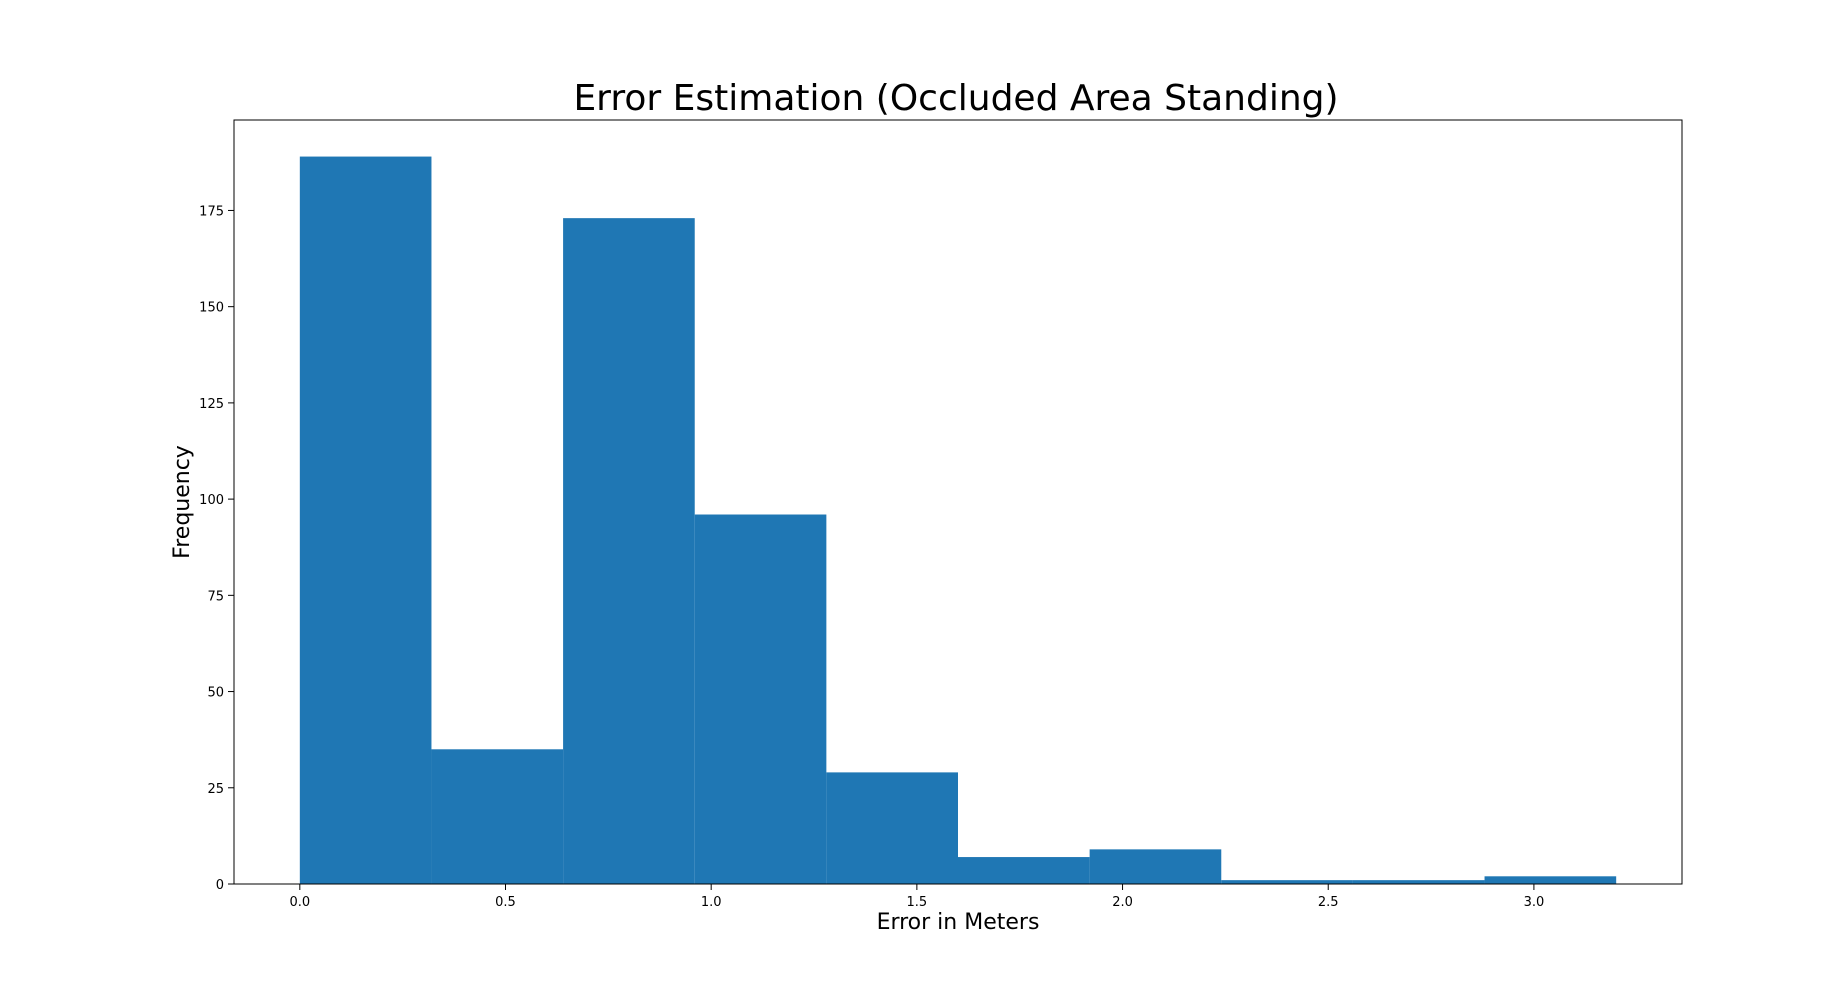  I want to click on y-tick-label: 75, so click(215, 596).